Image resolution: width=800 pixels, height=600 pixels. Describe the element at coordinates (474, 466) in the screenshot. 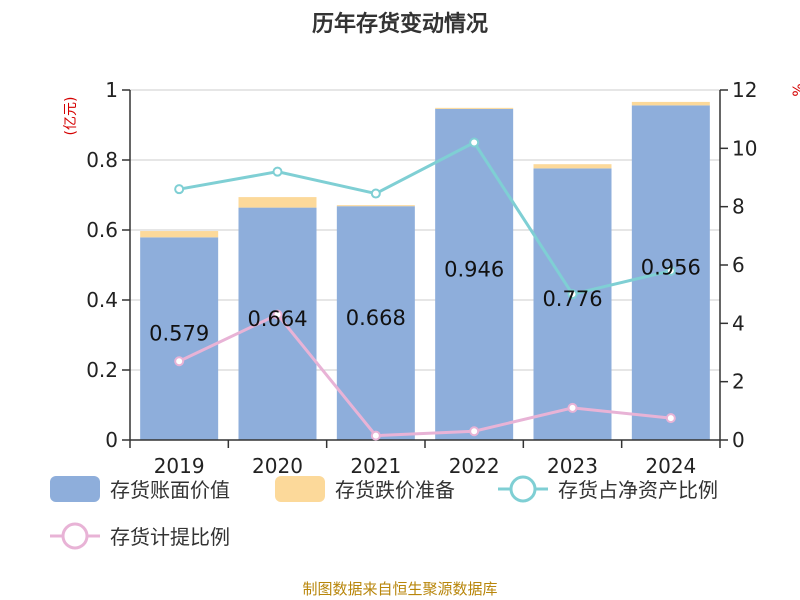

I see `x-axis-tick-label: 2022` at that location.